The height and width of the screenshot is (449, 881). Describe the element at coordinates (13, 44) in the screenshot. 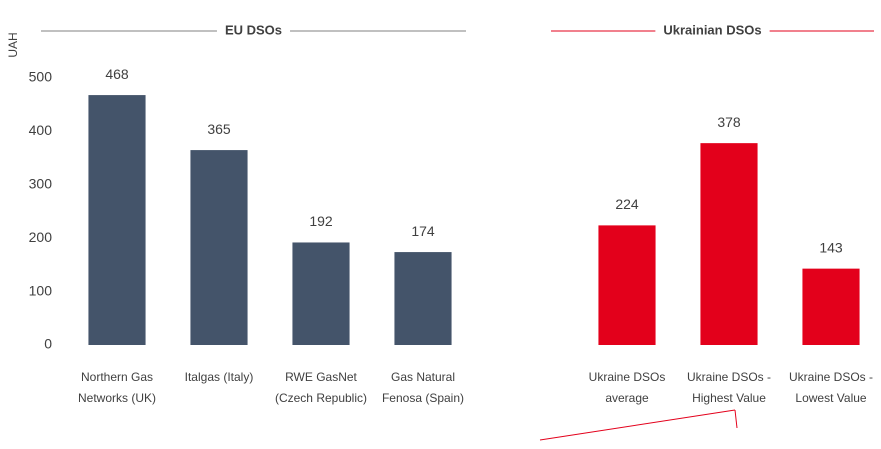

I see `y-axis-label: UAH` at that location.